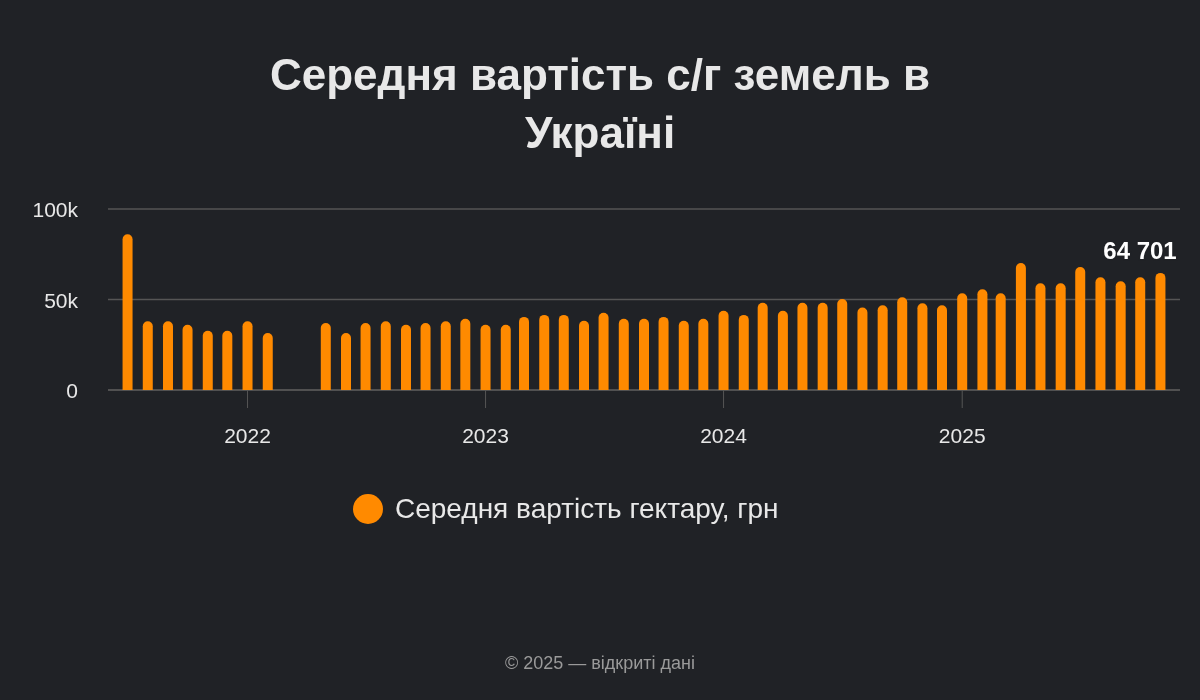 The width and height of the screenshot is (1200, 700). Describe the element at coordinates (600, 663) in the screenshot. I see `text: © 2025 — відкриті дані` at that location.